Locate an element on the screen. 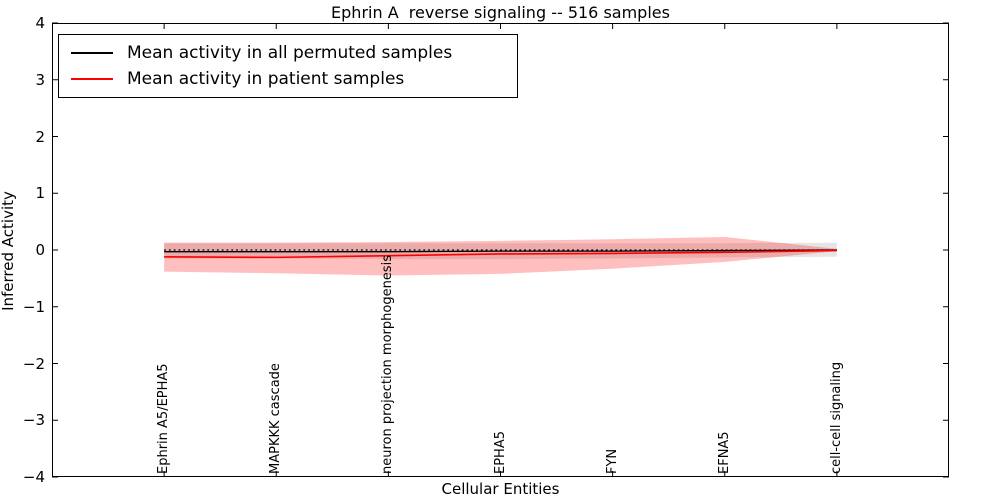 This screenshot has height=500, width=1000. x-tick-label: neuron projection morphogenesis is located at coordinates (388, 364).